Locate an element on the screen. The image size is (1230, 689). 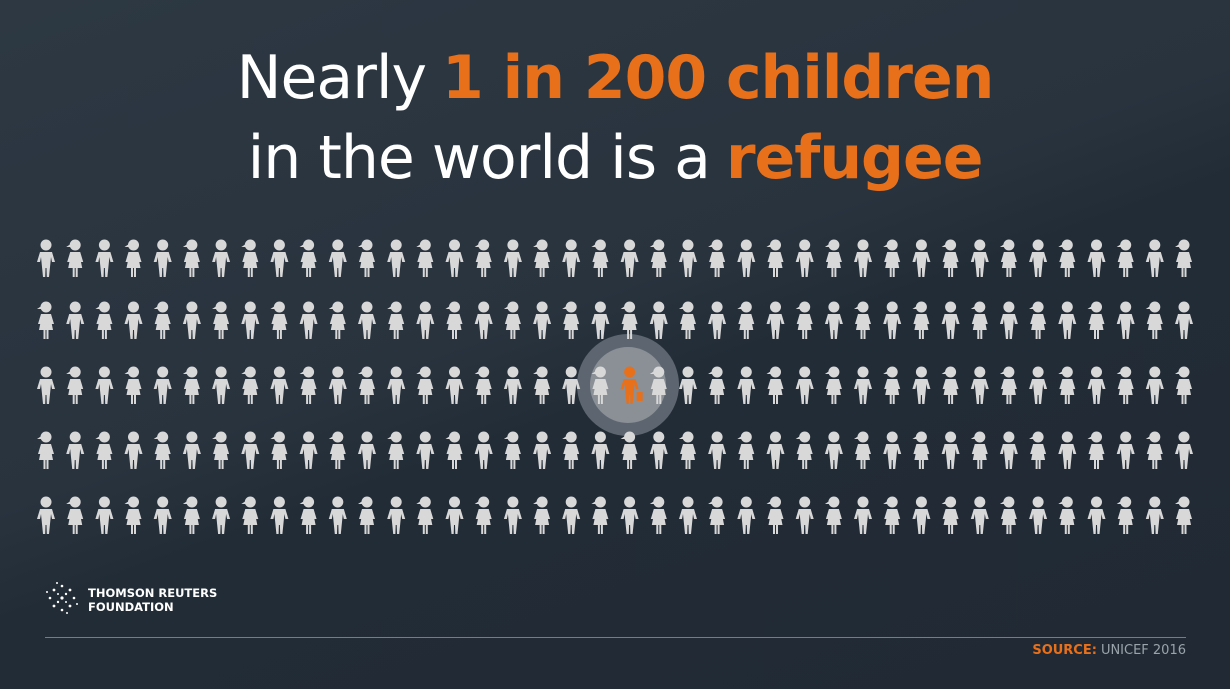
logo-mark is located at coordinates (62, 598).